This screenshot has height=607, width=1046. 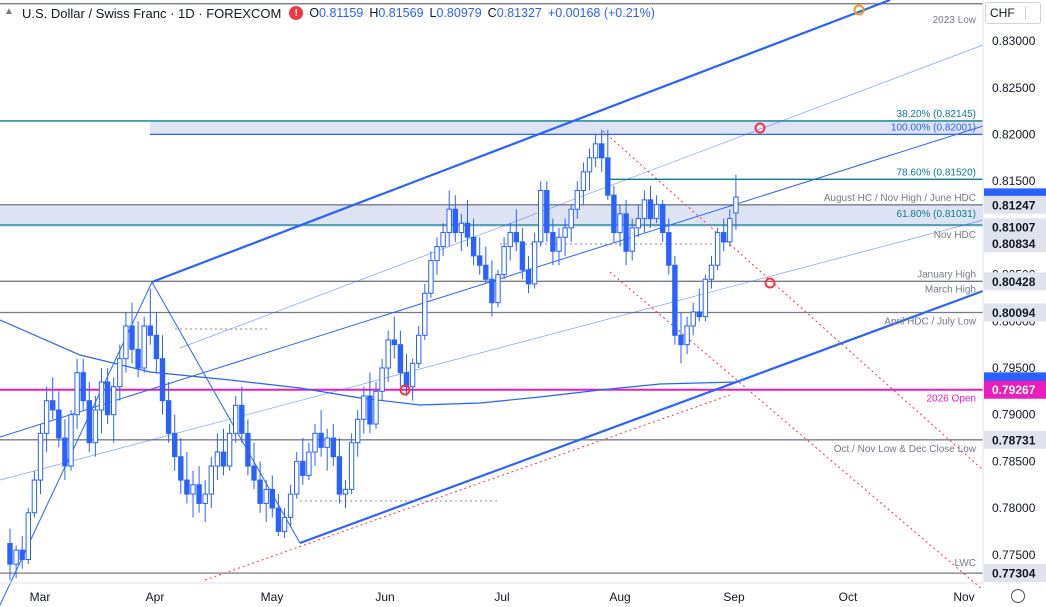 What do you see at coordinates (296, 13) in the screenshot?
I see `exclamation-icon: !` at bounding box center [296, 13].